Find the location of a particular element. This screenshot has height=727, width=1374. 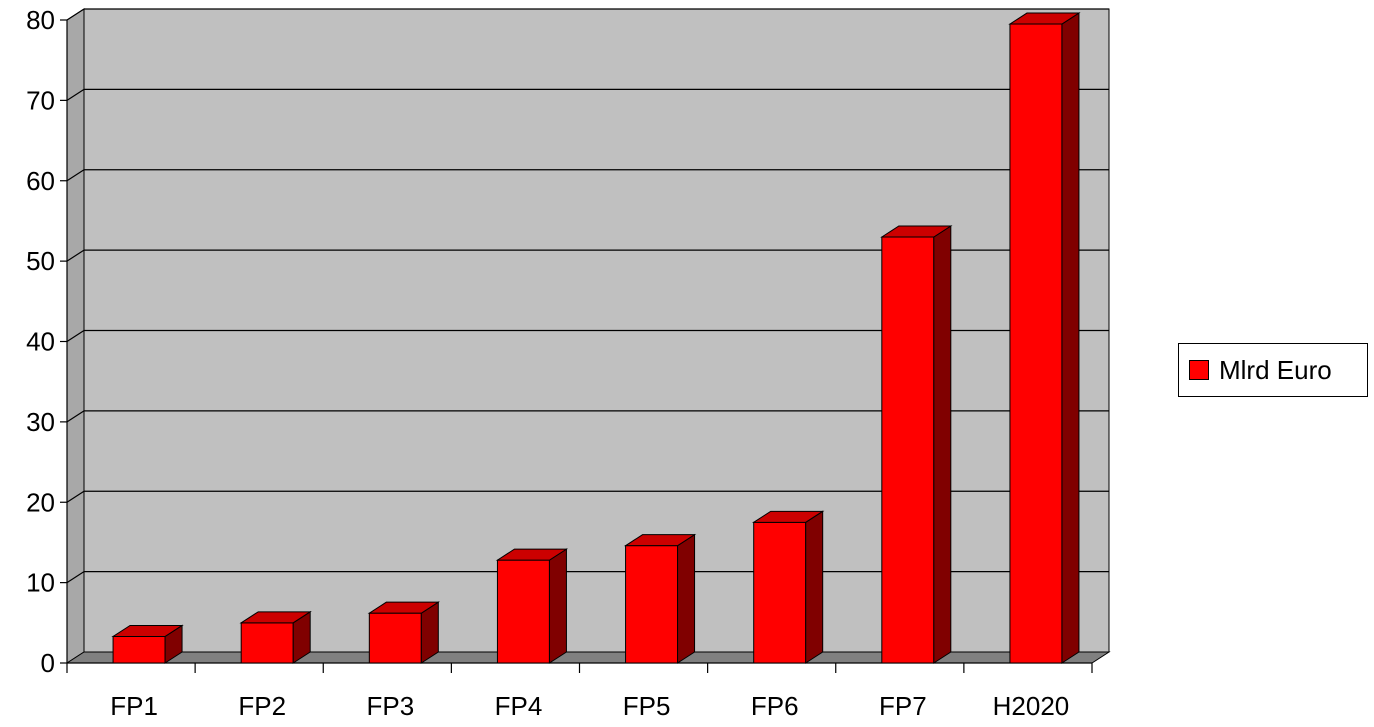

y-tick-label: 10 is located at coordinates (40, 583).